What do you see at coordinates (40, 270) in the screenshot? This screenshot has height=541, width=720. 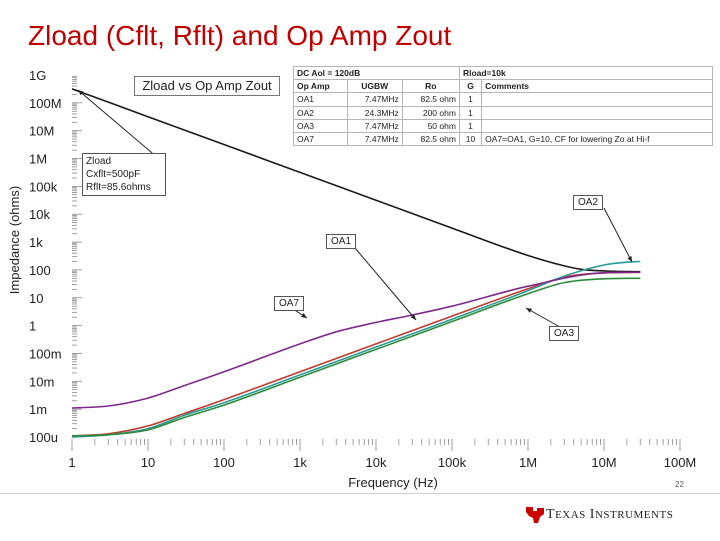 I see `y-tick-label: 100` at bounding box center [40, 270].